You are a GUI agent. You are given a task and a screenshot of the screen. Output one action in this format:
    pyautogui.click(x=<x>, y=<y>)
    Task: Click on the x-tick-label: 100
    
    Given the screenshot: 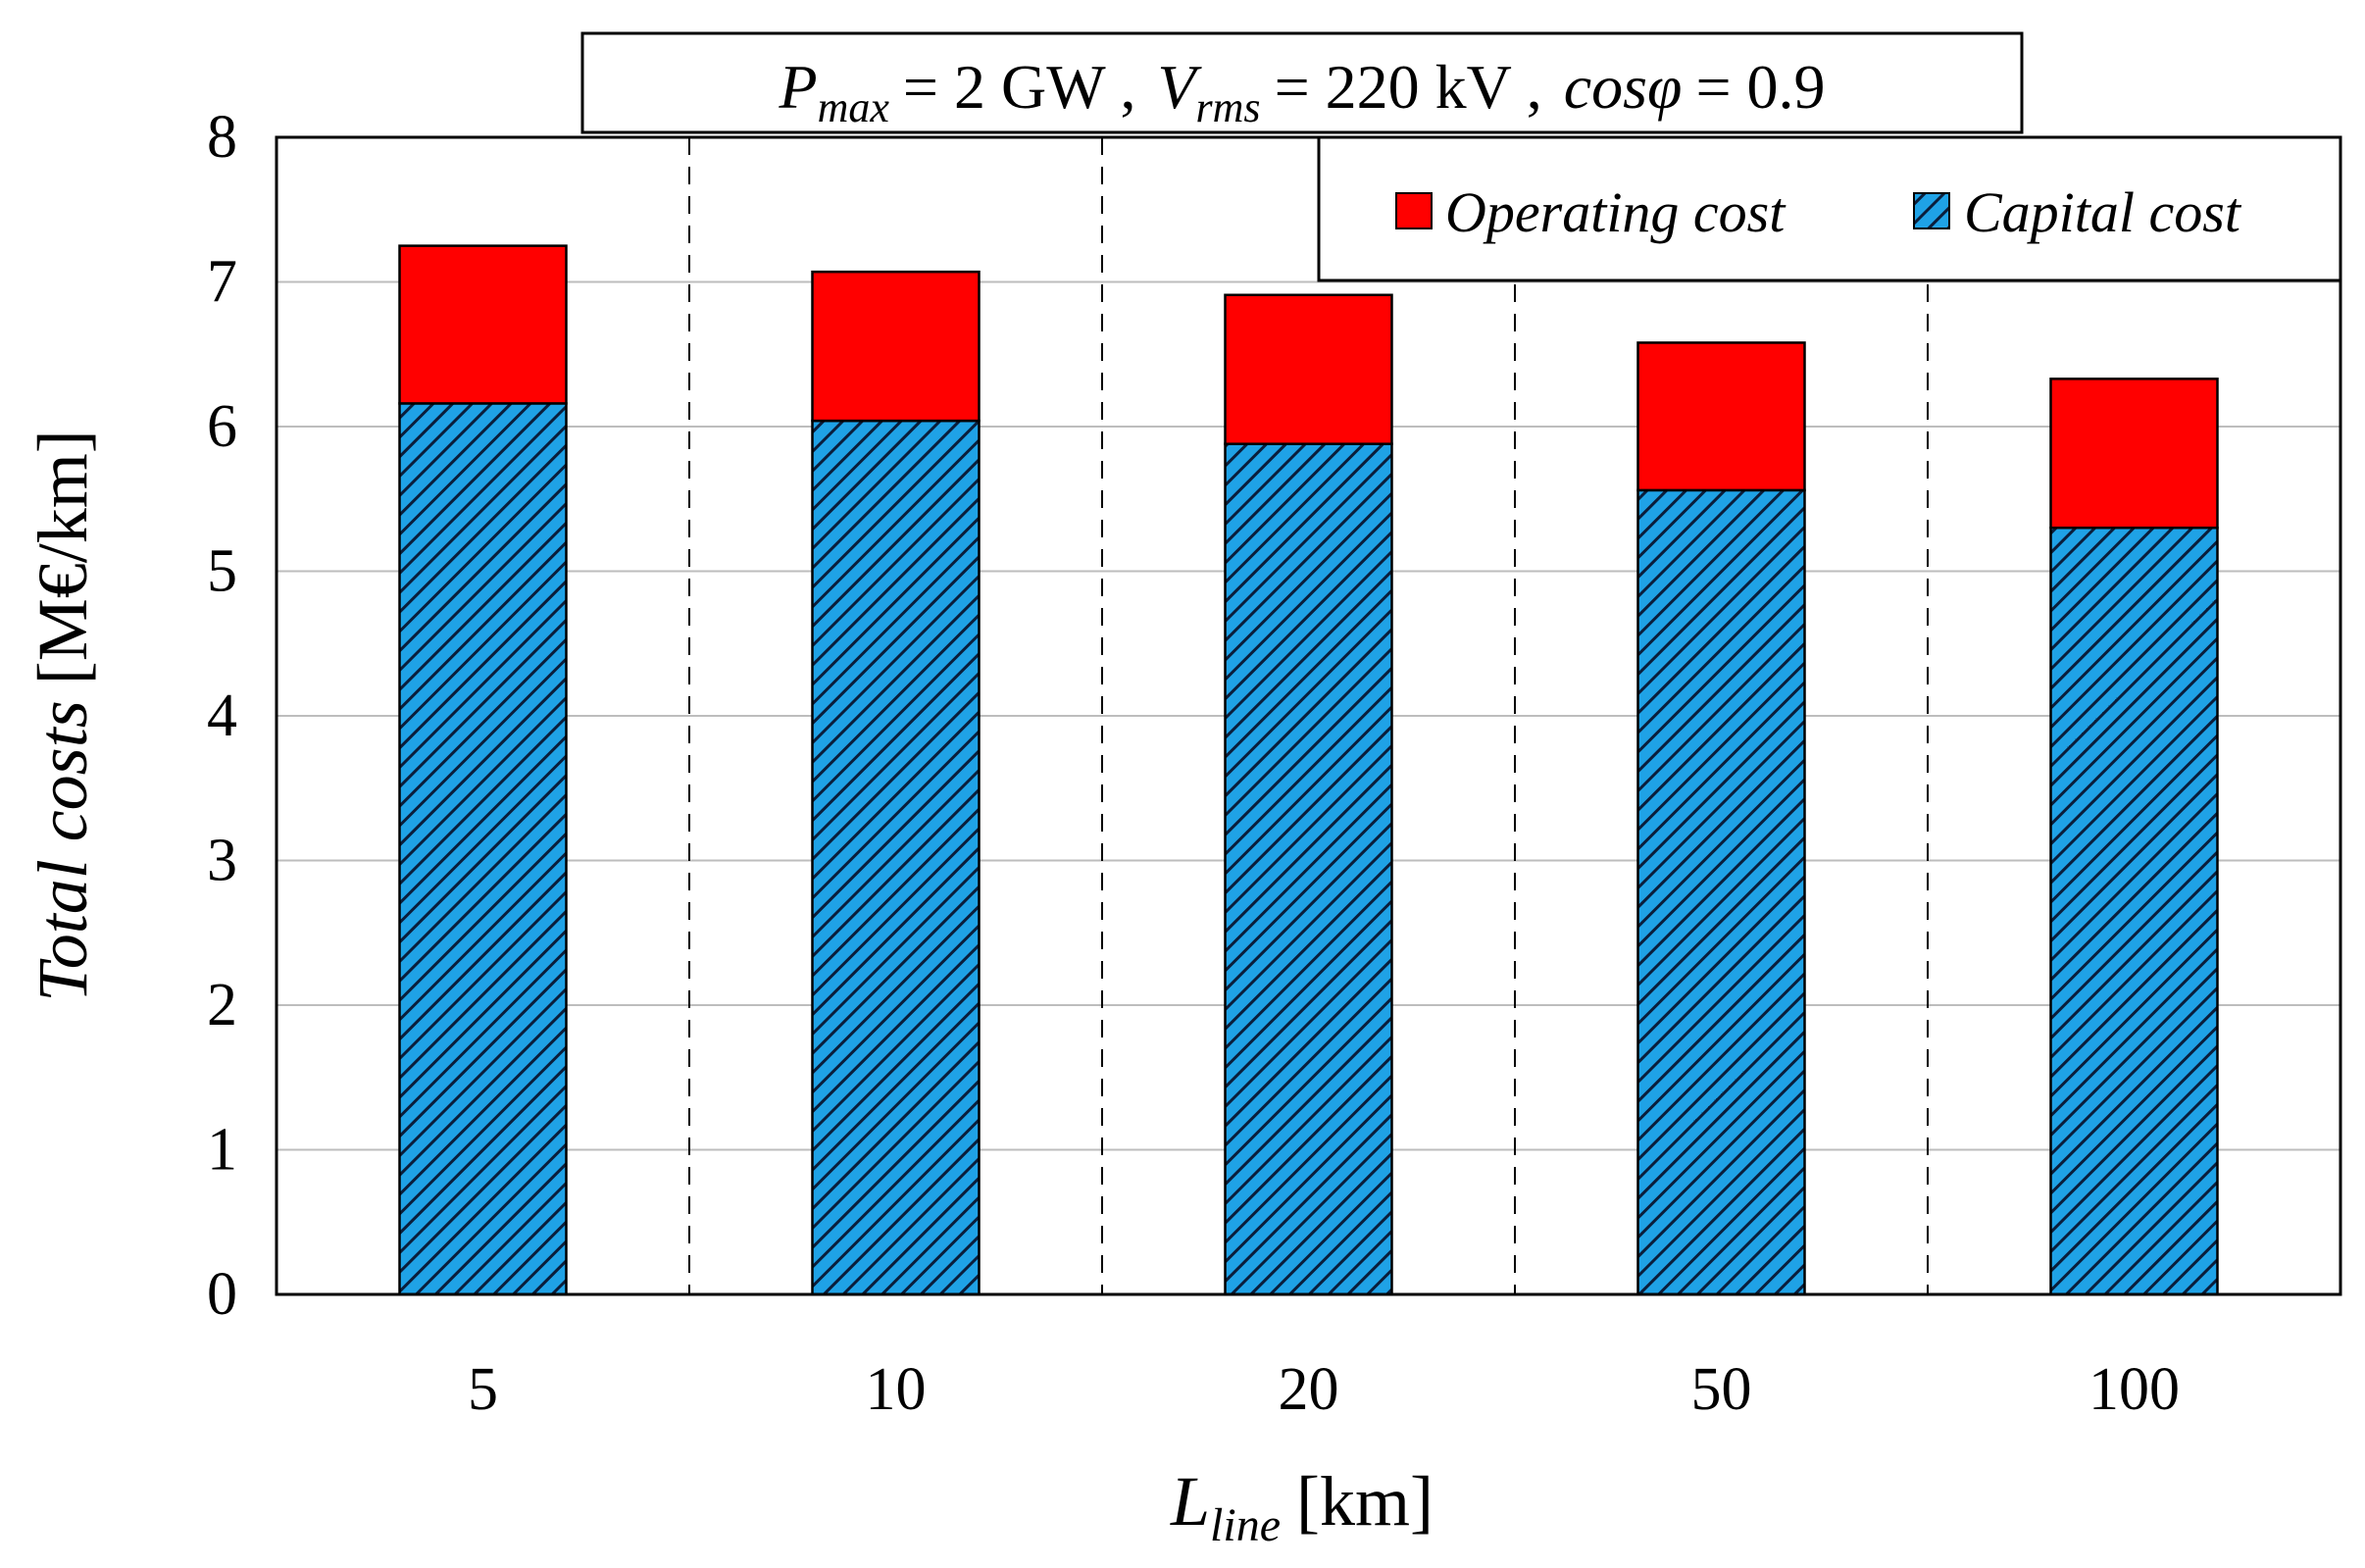 What is the action you would take?
    pyautogui.click(x=2134, y=1389)
    